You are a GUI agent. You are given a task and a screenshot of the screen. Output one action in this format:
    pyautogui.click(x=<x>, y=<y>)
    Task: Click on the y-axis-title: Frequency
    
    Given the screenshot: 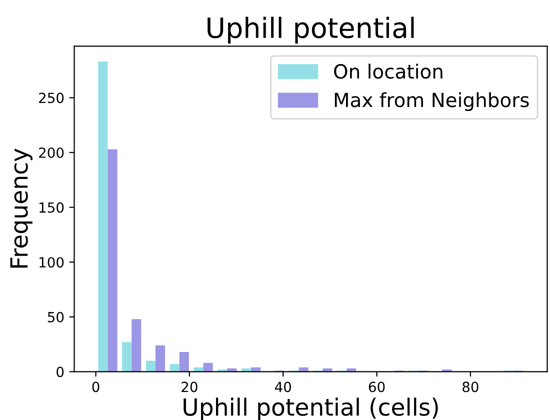 What is the action you would take?
    pyautogui.click(x=21, y=208)
    